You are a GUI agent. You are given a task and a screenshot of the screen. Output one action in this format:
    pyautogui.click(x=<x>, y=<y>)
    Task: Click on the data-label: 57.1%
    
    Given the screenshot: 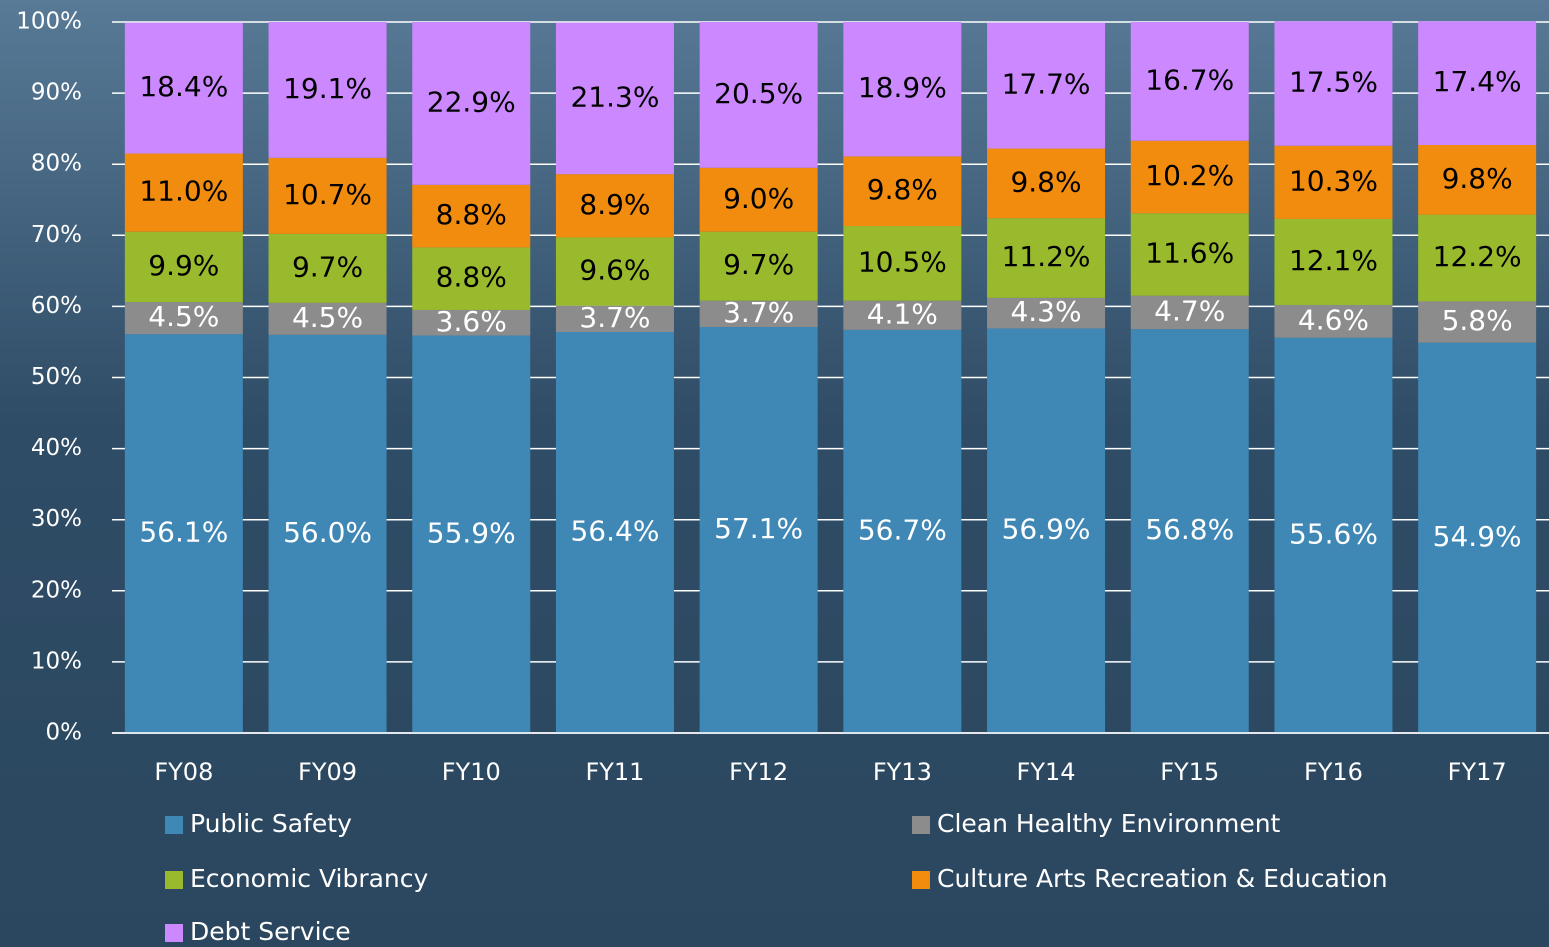 What is the action you would take?
    pyautogui.click(x=758, y=528)
    